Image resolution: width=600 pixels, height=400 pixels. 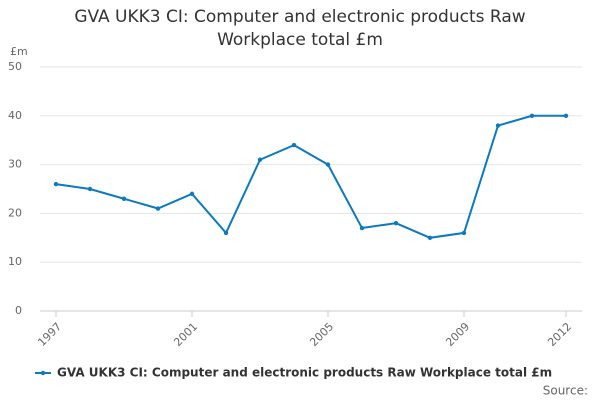 I want to click on y-tick-label: 0, so click(x=18, y=310).